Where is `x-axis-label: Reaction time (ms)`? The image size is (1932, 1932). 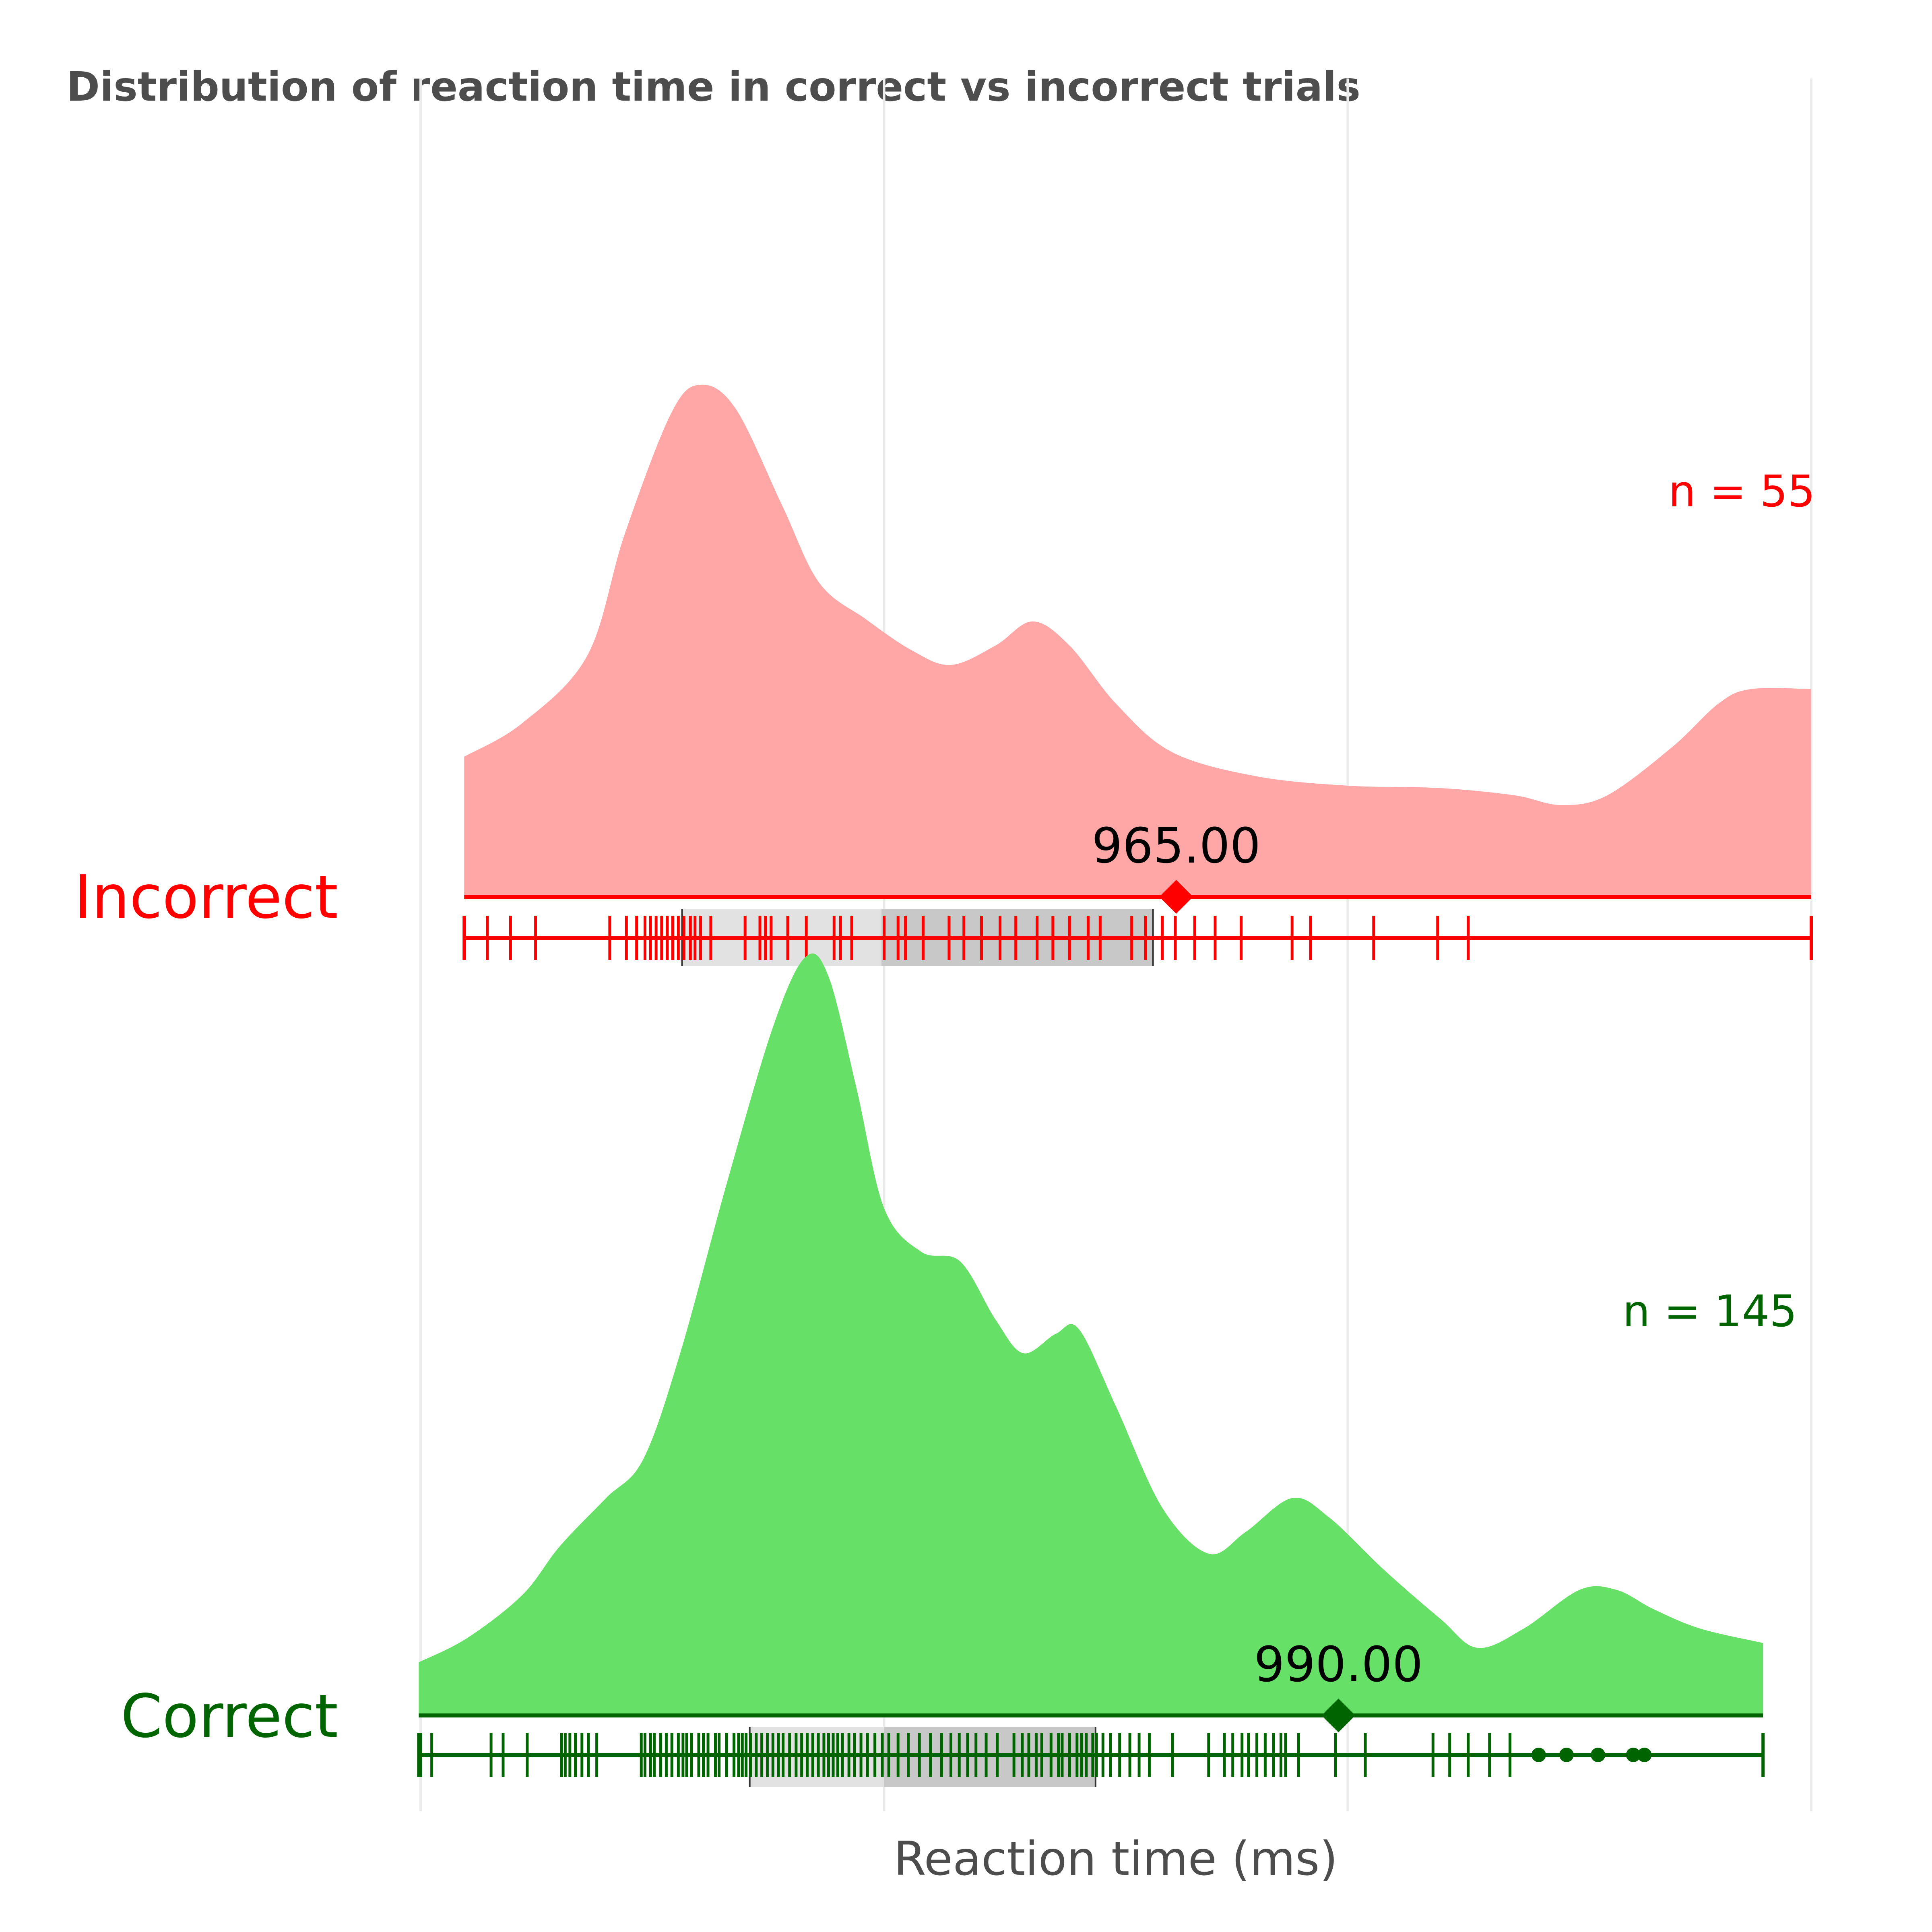 x-axis-label: Reaction time (ms) is located at coordinates (1116, 1859).